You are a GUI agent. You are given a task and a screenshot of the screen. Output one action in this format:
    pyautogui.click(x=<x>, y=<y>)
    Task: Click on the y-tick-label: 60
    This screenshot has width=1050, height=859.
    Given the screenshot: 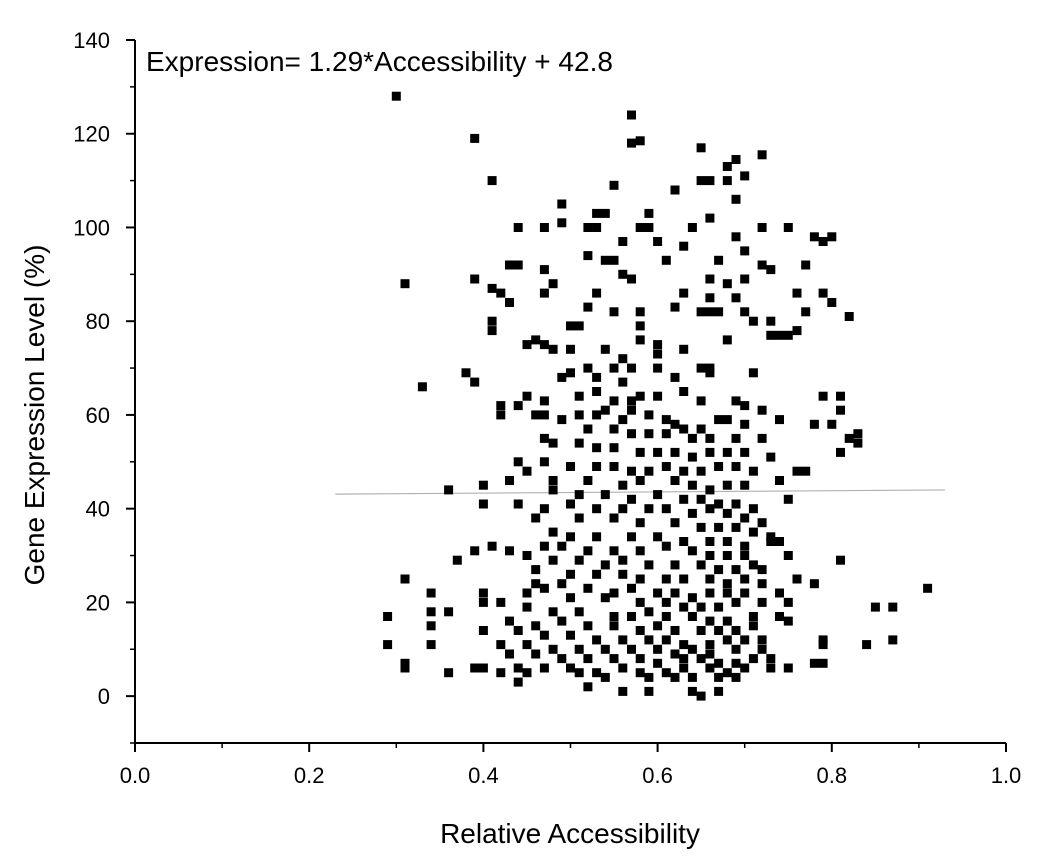 What is the action you would take?
    pyautogui.click(x=98, y=415)
    